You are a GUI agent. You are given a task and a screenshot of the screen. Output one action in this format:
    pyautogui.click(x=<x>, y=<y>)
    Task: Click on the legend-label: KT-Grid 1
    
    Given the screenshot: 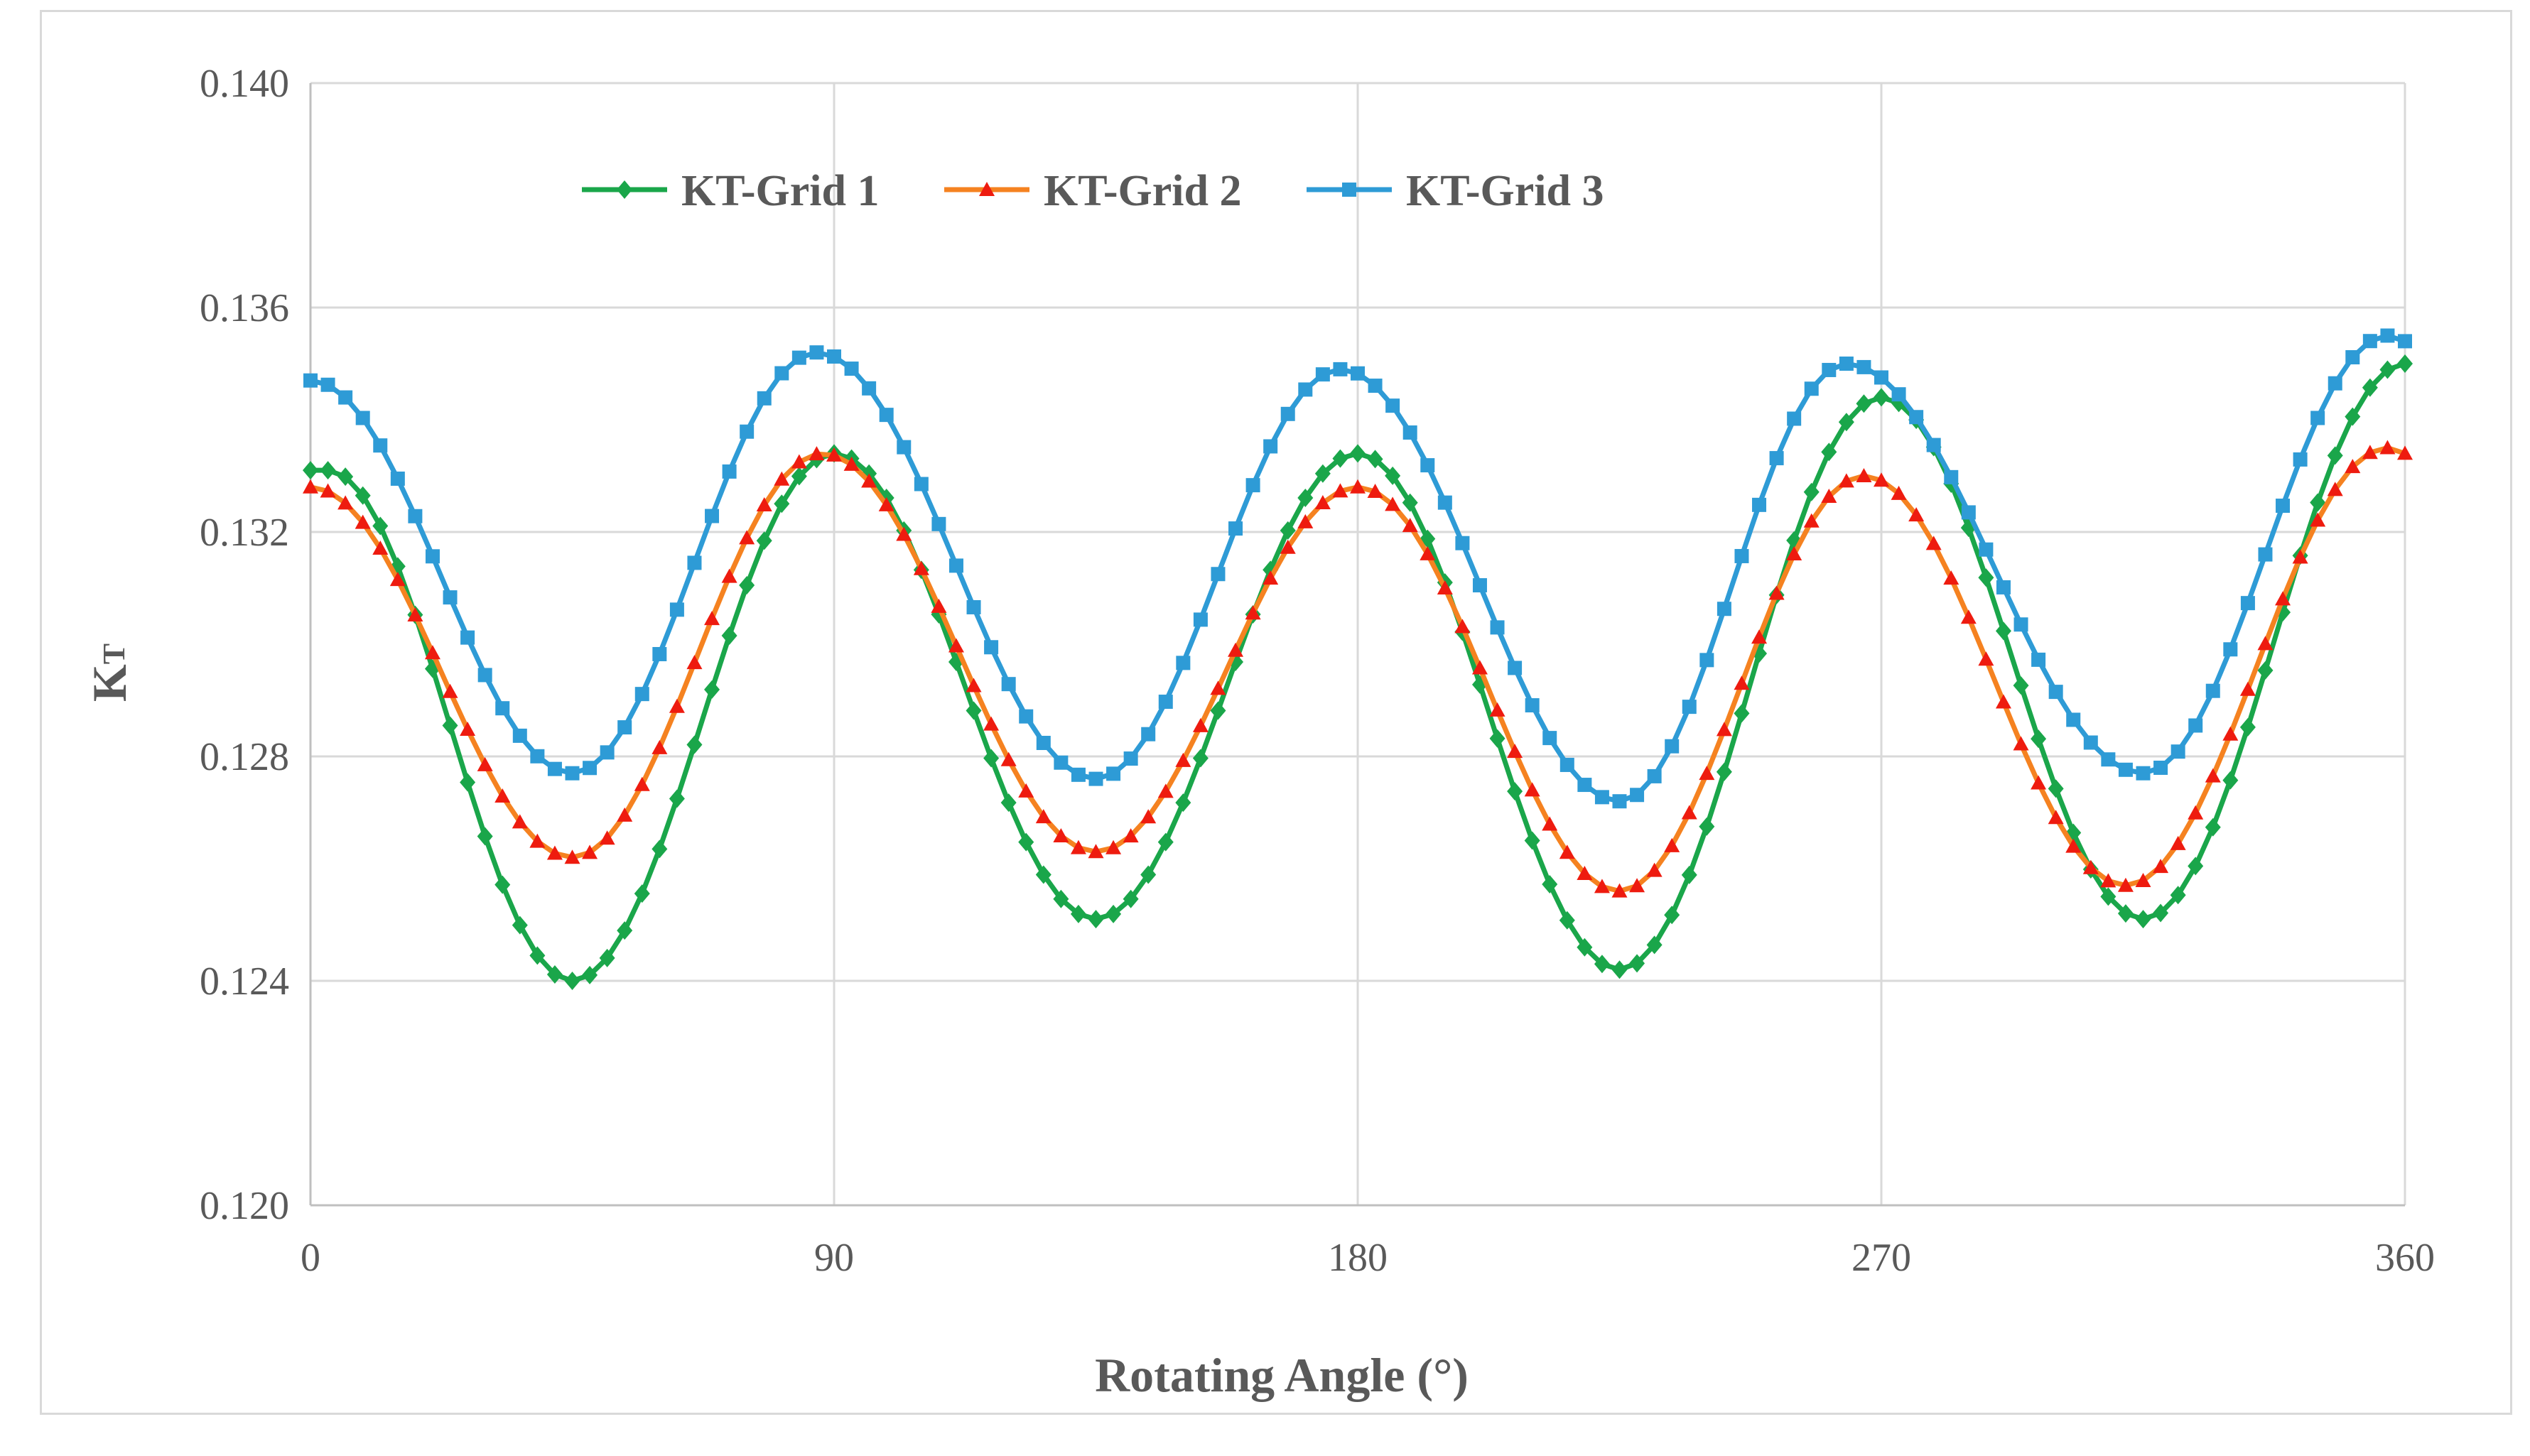 What is the action you would take?
    pyautogui.click(x=780, y=191)
    